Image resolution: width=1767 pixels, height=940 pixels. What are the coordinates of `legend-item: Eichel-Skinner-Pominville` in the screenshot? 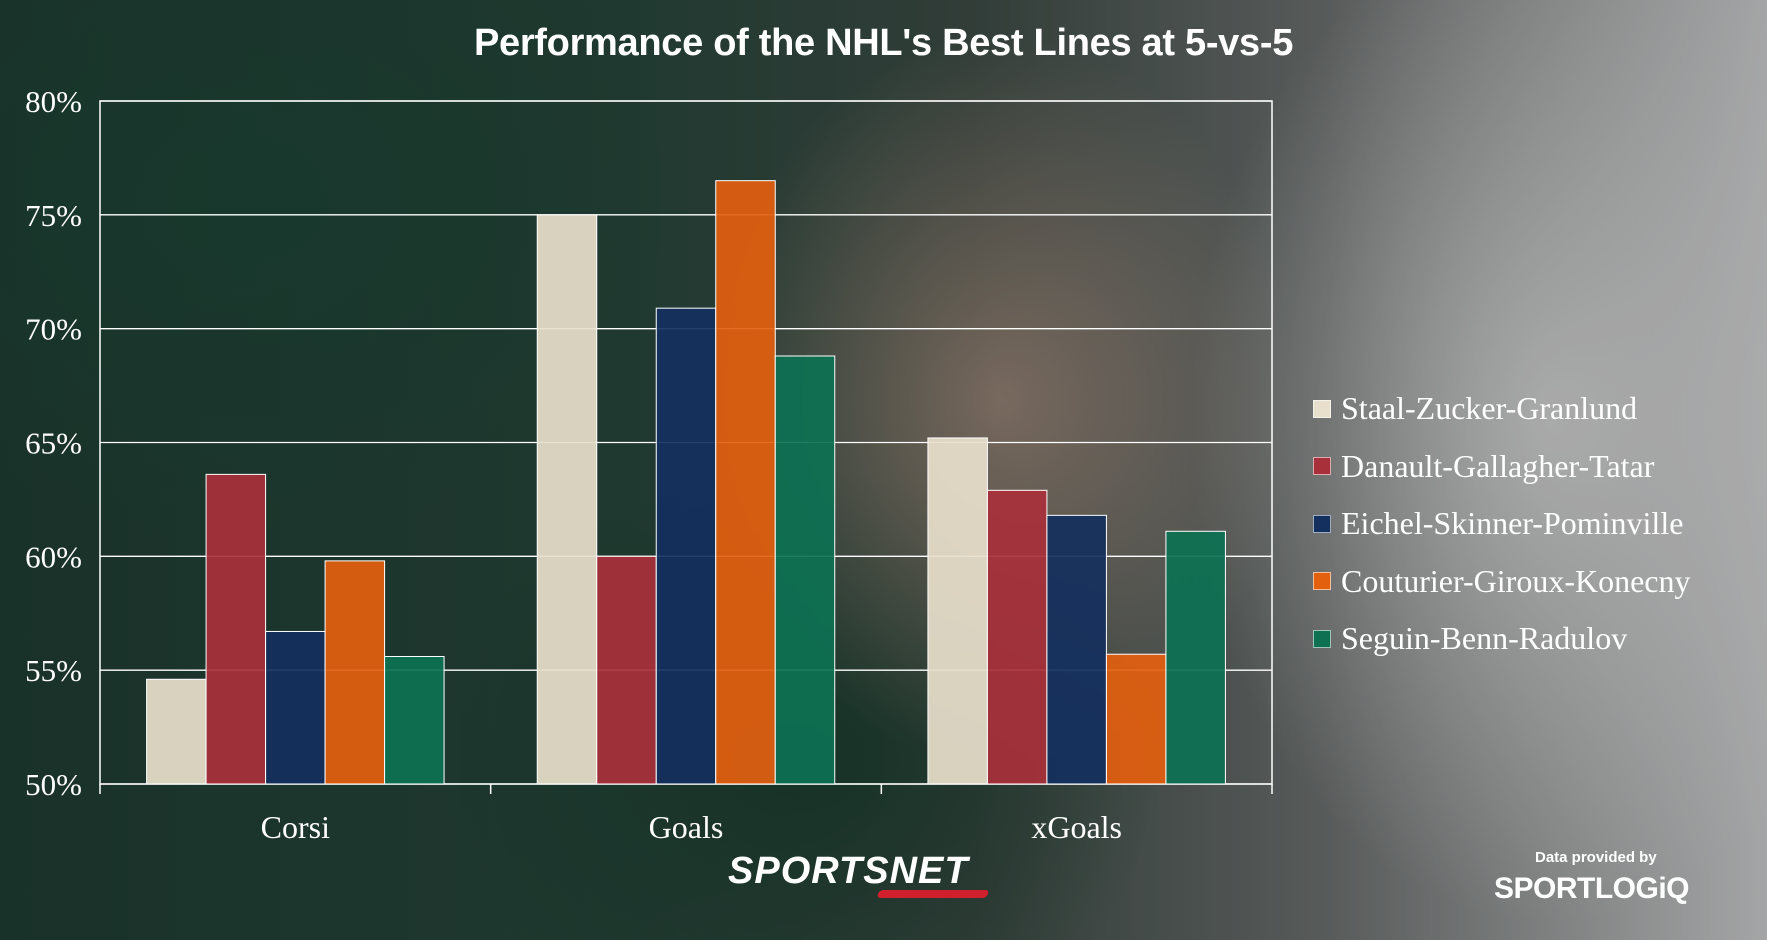 It's located at (1501, 524).